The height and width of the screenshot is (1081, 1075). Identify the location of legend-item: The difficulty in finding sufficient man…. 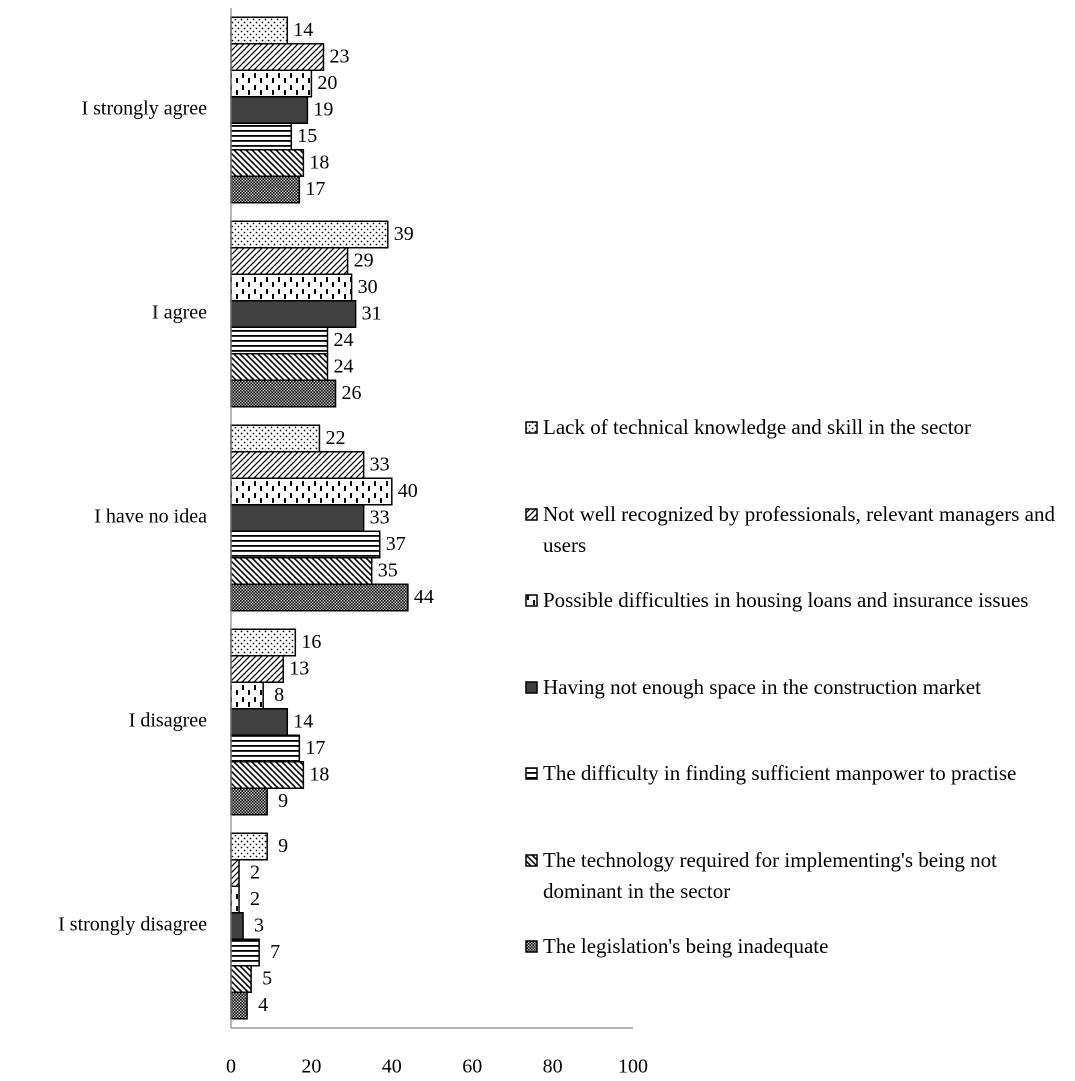
(795, 773).